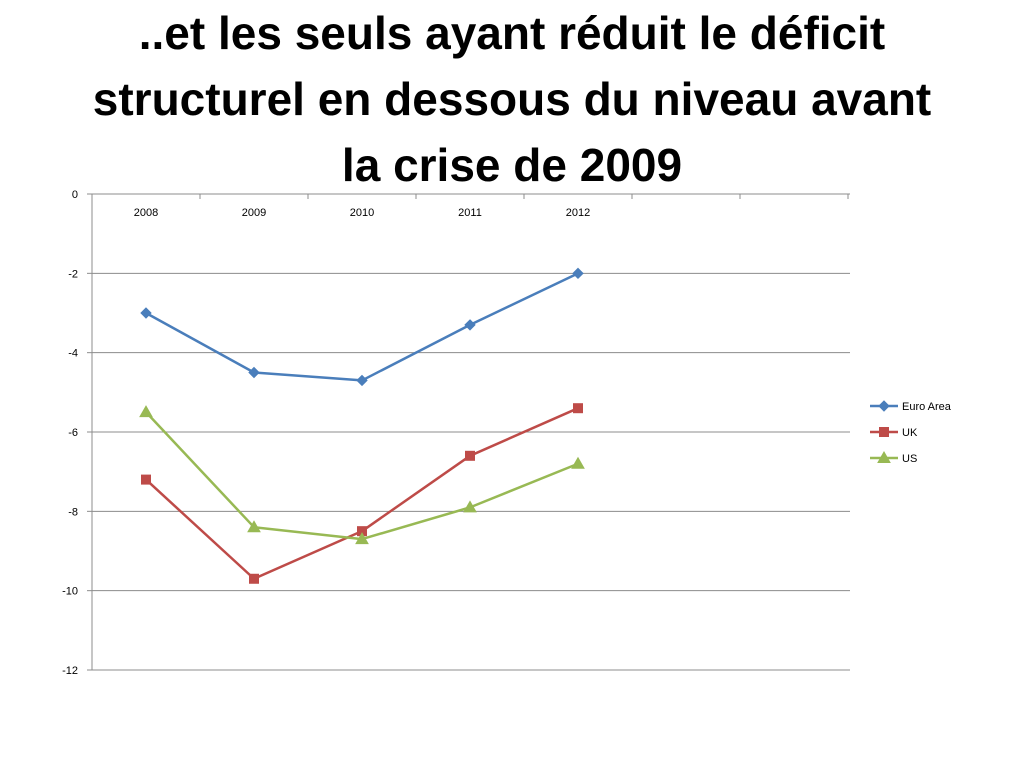  Describe the element at coordinates (909, 459) in the screenshot. I see `legend-label-us: US` at that location.